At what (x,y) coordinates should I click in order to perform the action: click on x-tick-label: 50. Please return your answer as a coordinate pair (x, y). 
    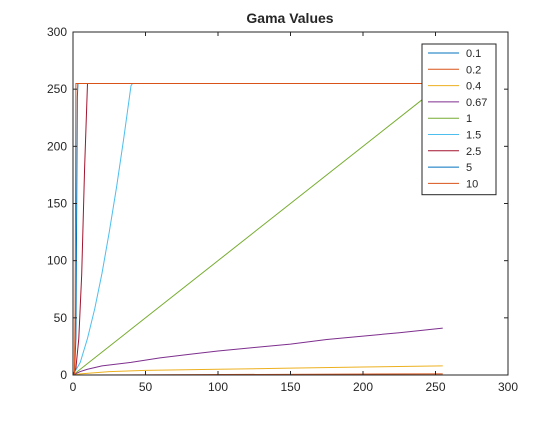
    Looking at the image, I should click on (146, 387).